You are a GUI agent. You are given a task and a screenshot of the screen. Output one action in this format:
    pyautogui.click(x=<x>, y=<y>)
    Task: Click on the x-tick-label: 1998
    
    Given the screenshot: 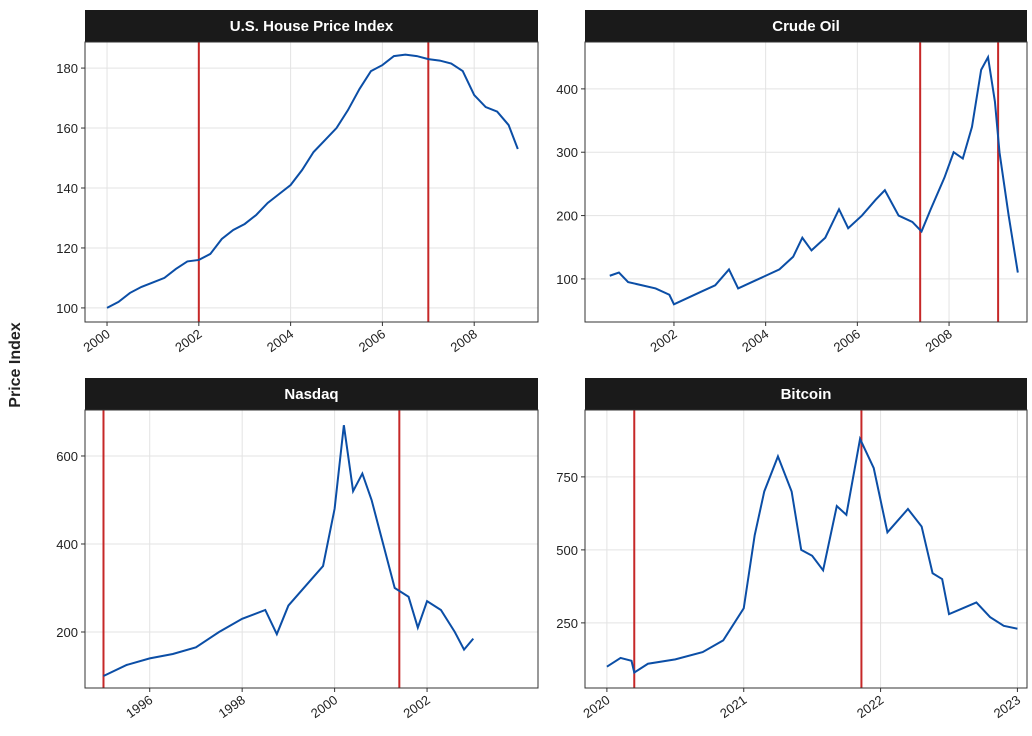 What is the action you would take?
    pyautogui.click(x=232, y=706)
    